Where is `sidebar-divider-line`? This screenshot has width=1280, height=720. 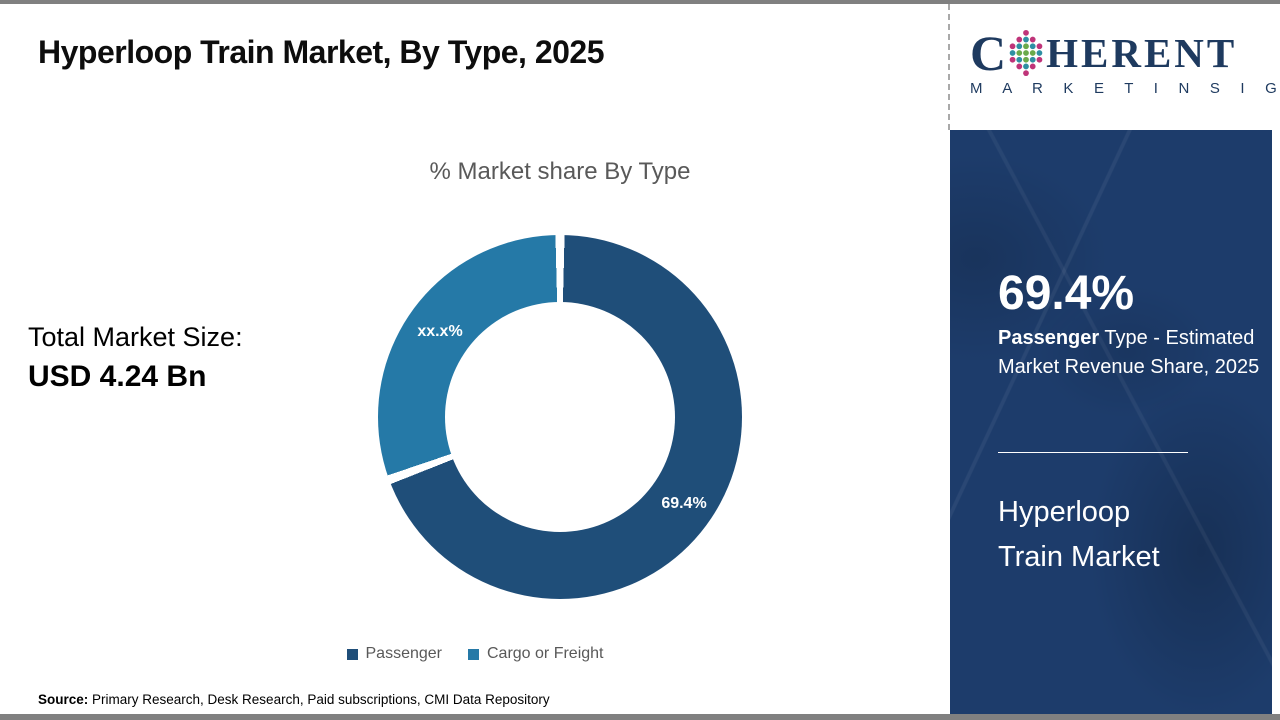
sidebar-divider-line is located at coordinates (1093, 452).